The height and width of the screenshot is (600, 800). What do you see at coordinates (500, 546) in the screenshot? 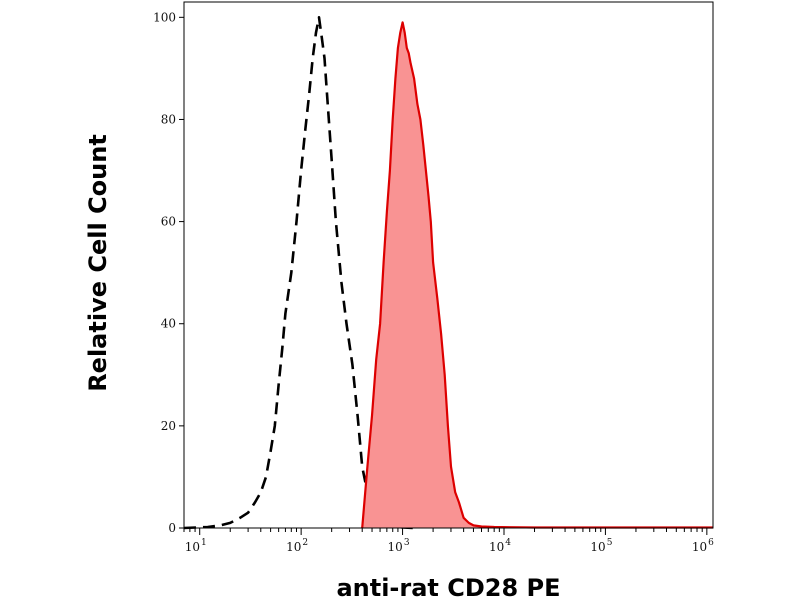
I see `x-tick-label: 10⁴` at bounding box center [500, 546].